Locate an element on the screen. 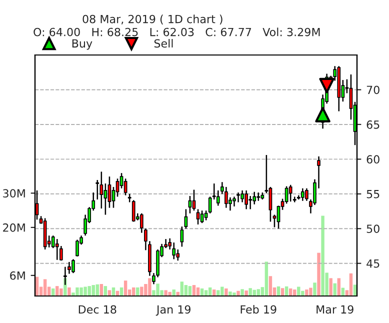  legend-label: Buy is located at coordinates (82, 44).